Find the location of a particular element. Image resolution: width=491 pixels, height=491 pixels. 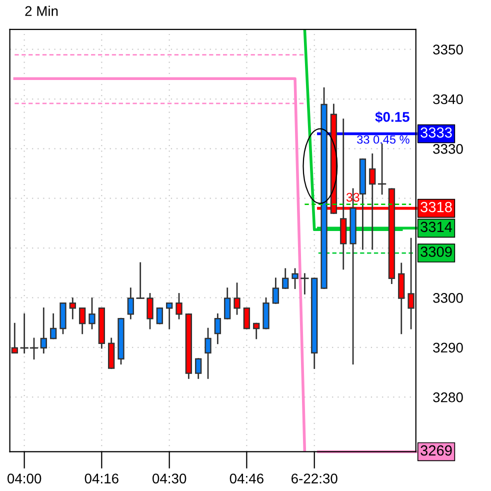

x-tick-label: 04:46 is located at coordinates (247, 479).